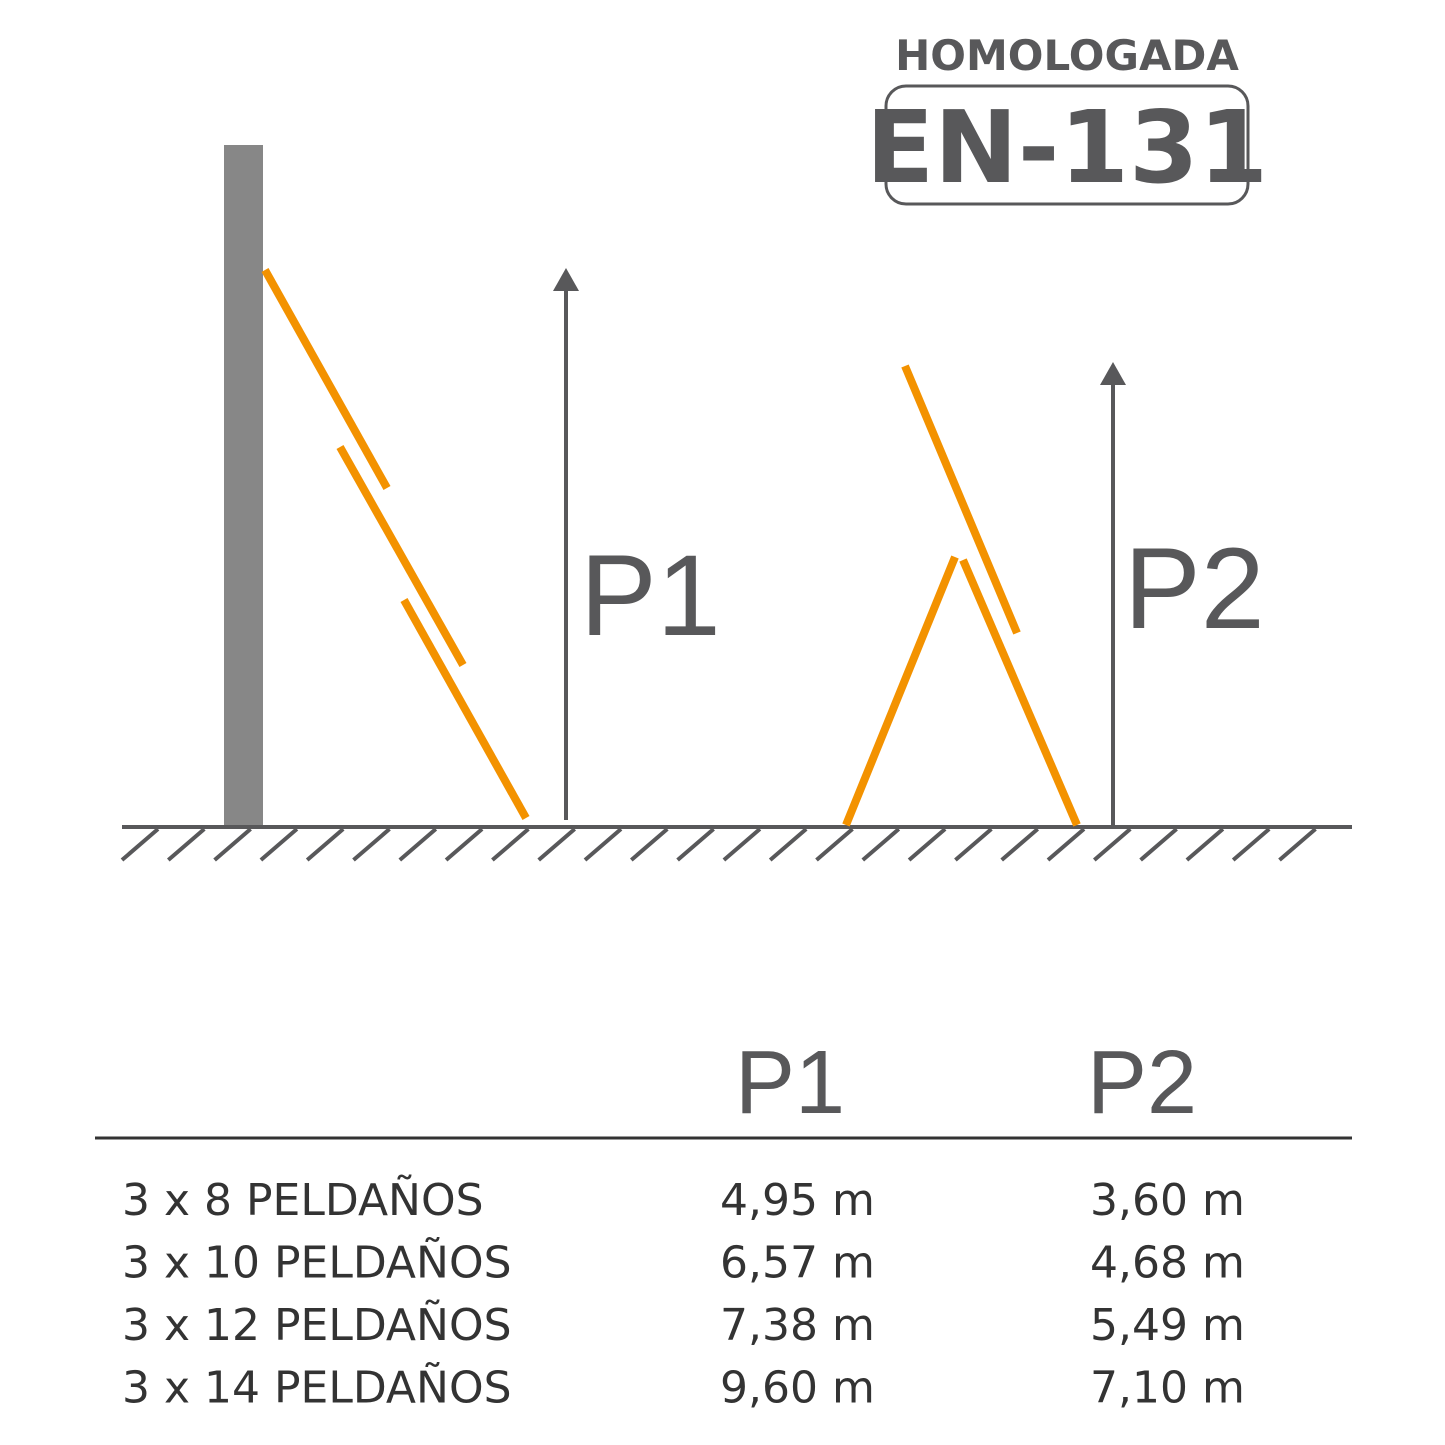 The height and width of the screenshot is (1445, 1445). What do you see at coordinates (317, 1388) in the screenshot?
I see `row-label: 3 x 14 PELDAÑOS` at bounding box center [317, 1388].